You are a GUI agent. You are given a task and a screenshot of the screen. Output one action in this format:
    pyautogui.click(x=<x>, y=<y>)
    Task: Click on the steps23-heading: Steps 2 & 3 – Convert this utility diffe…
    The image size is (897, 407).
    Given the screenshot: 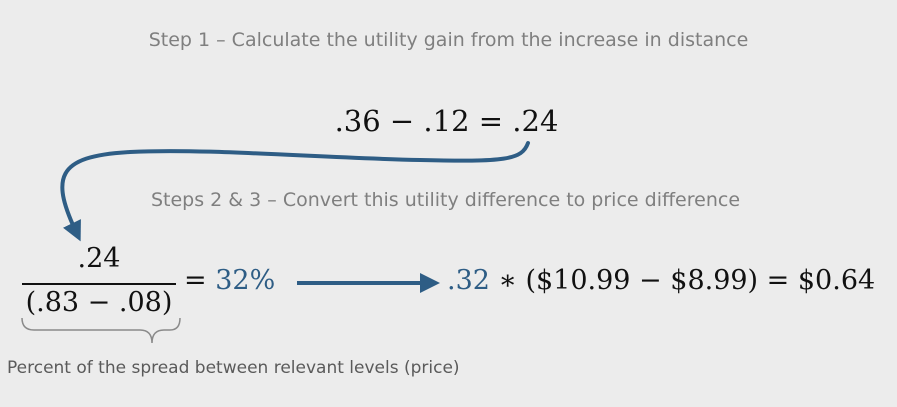 What is the action you would take?
    pyautogui.click(x=445, y=200)
    